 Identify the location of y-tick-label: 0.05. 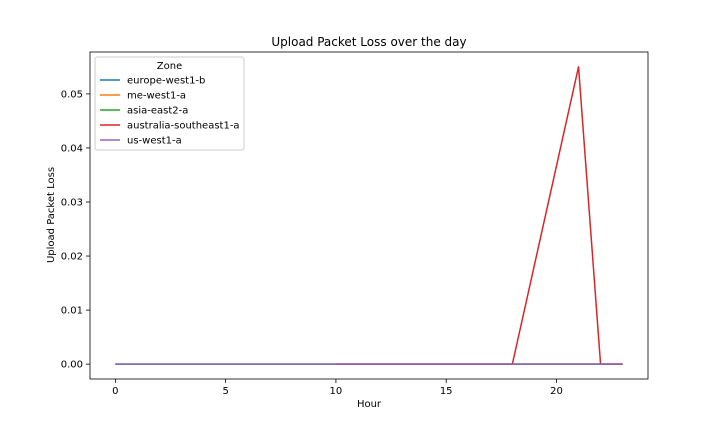
(72, 94).